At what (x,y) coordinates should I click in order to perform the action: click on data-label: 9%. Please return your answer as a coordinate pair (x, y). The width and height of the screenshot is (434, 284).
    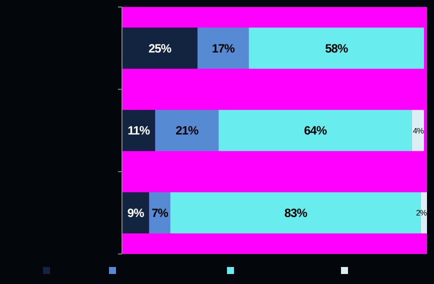
    Looking at the image, I should click on (136, 213).